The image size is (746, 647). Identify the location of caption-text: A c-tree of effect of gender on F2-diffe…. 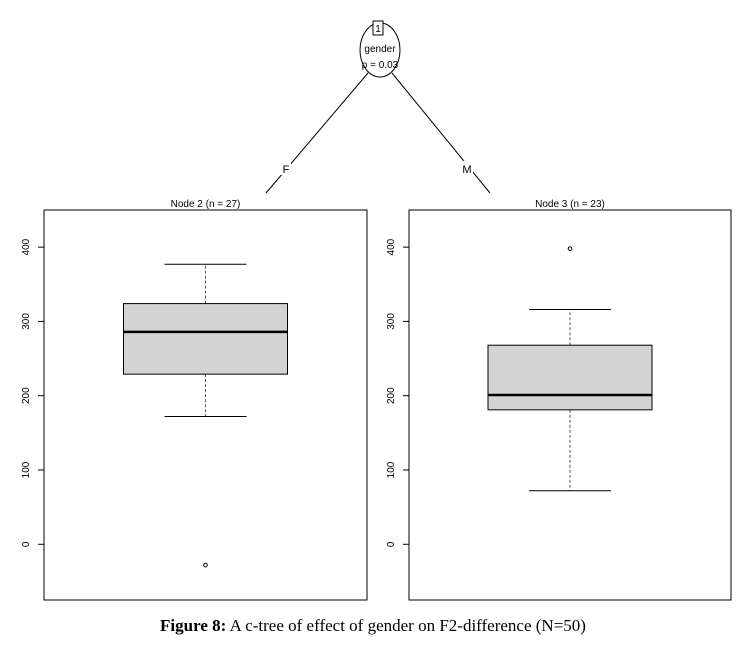
(406, 625).